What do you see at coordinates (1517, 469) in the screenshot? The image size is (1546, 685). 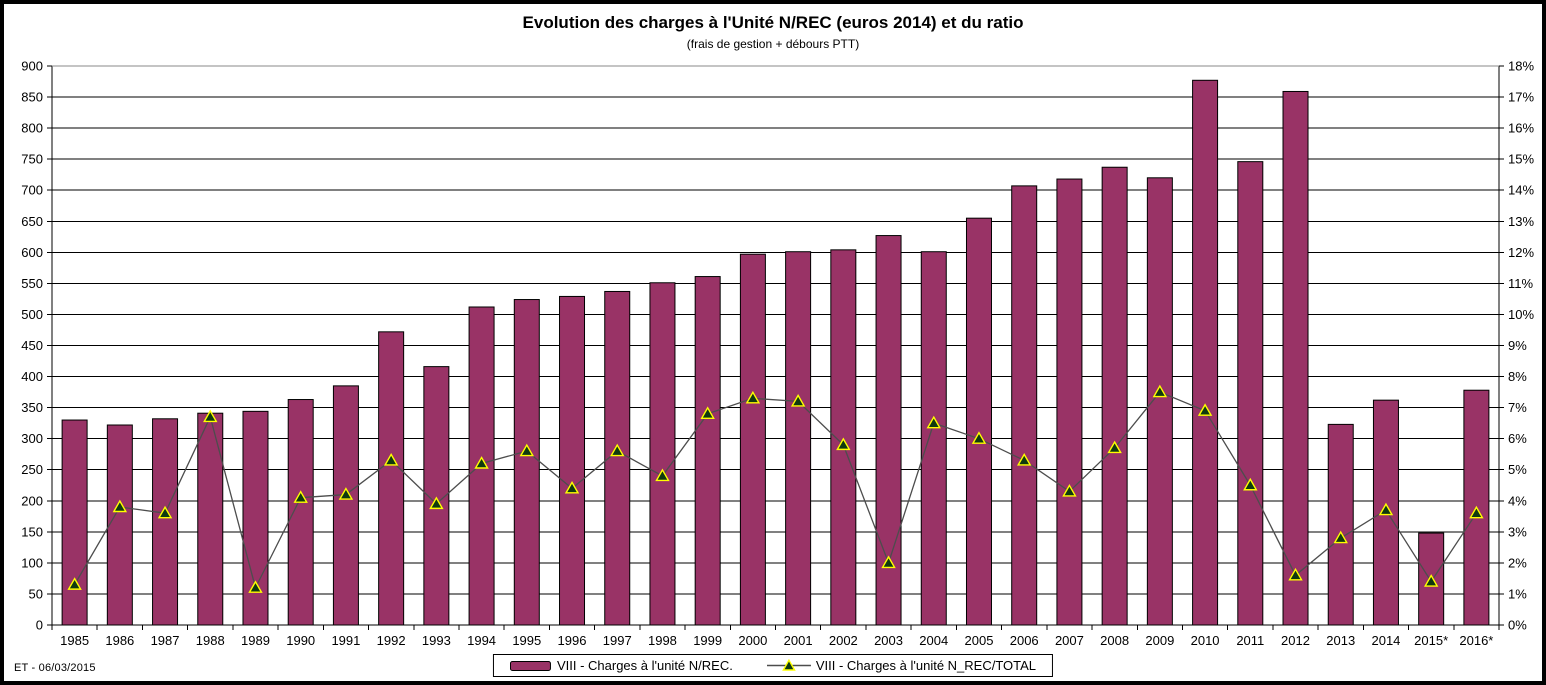 I see `right-axis-label: 5%` at bounding box center [1517, 469].